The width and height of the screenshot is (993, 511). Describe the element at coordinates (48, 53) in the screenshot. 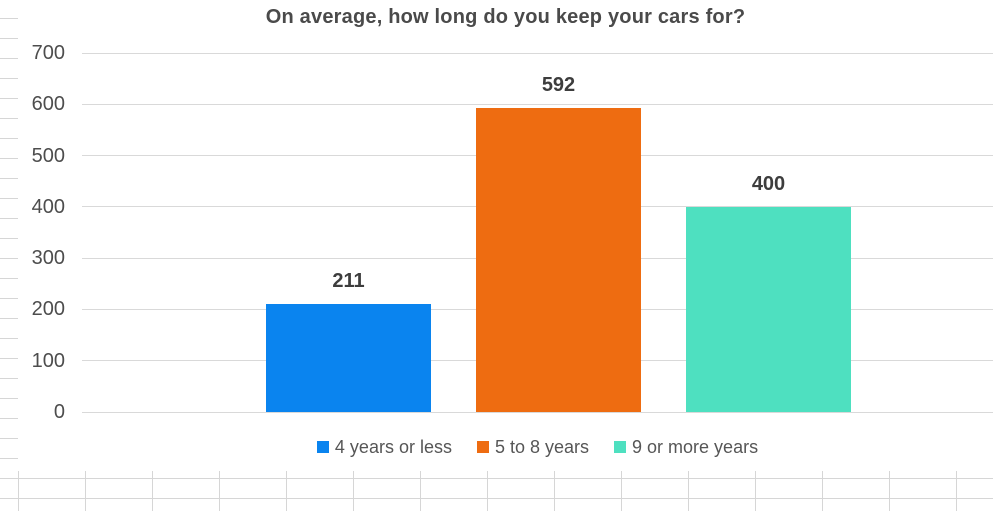

I see `y-axis-label: 700` at that location.